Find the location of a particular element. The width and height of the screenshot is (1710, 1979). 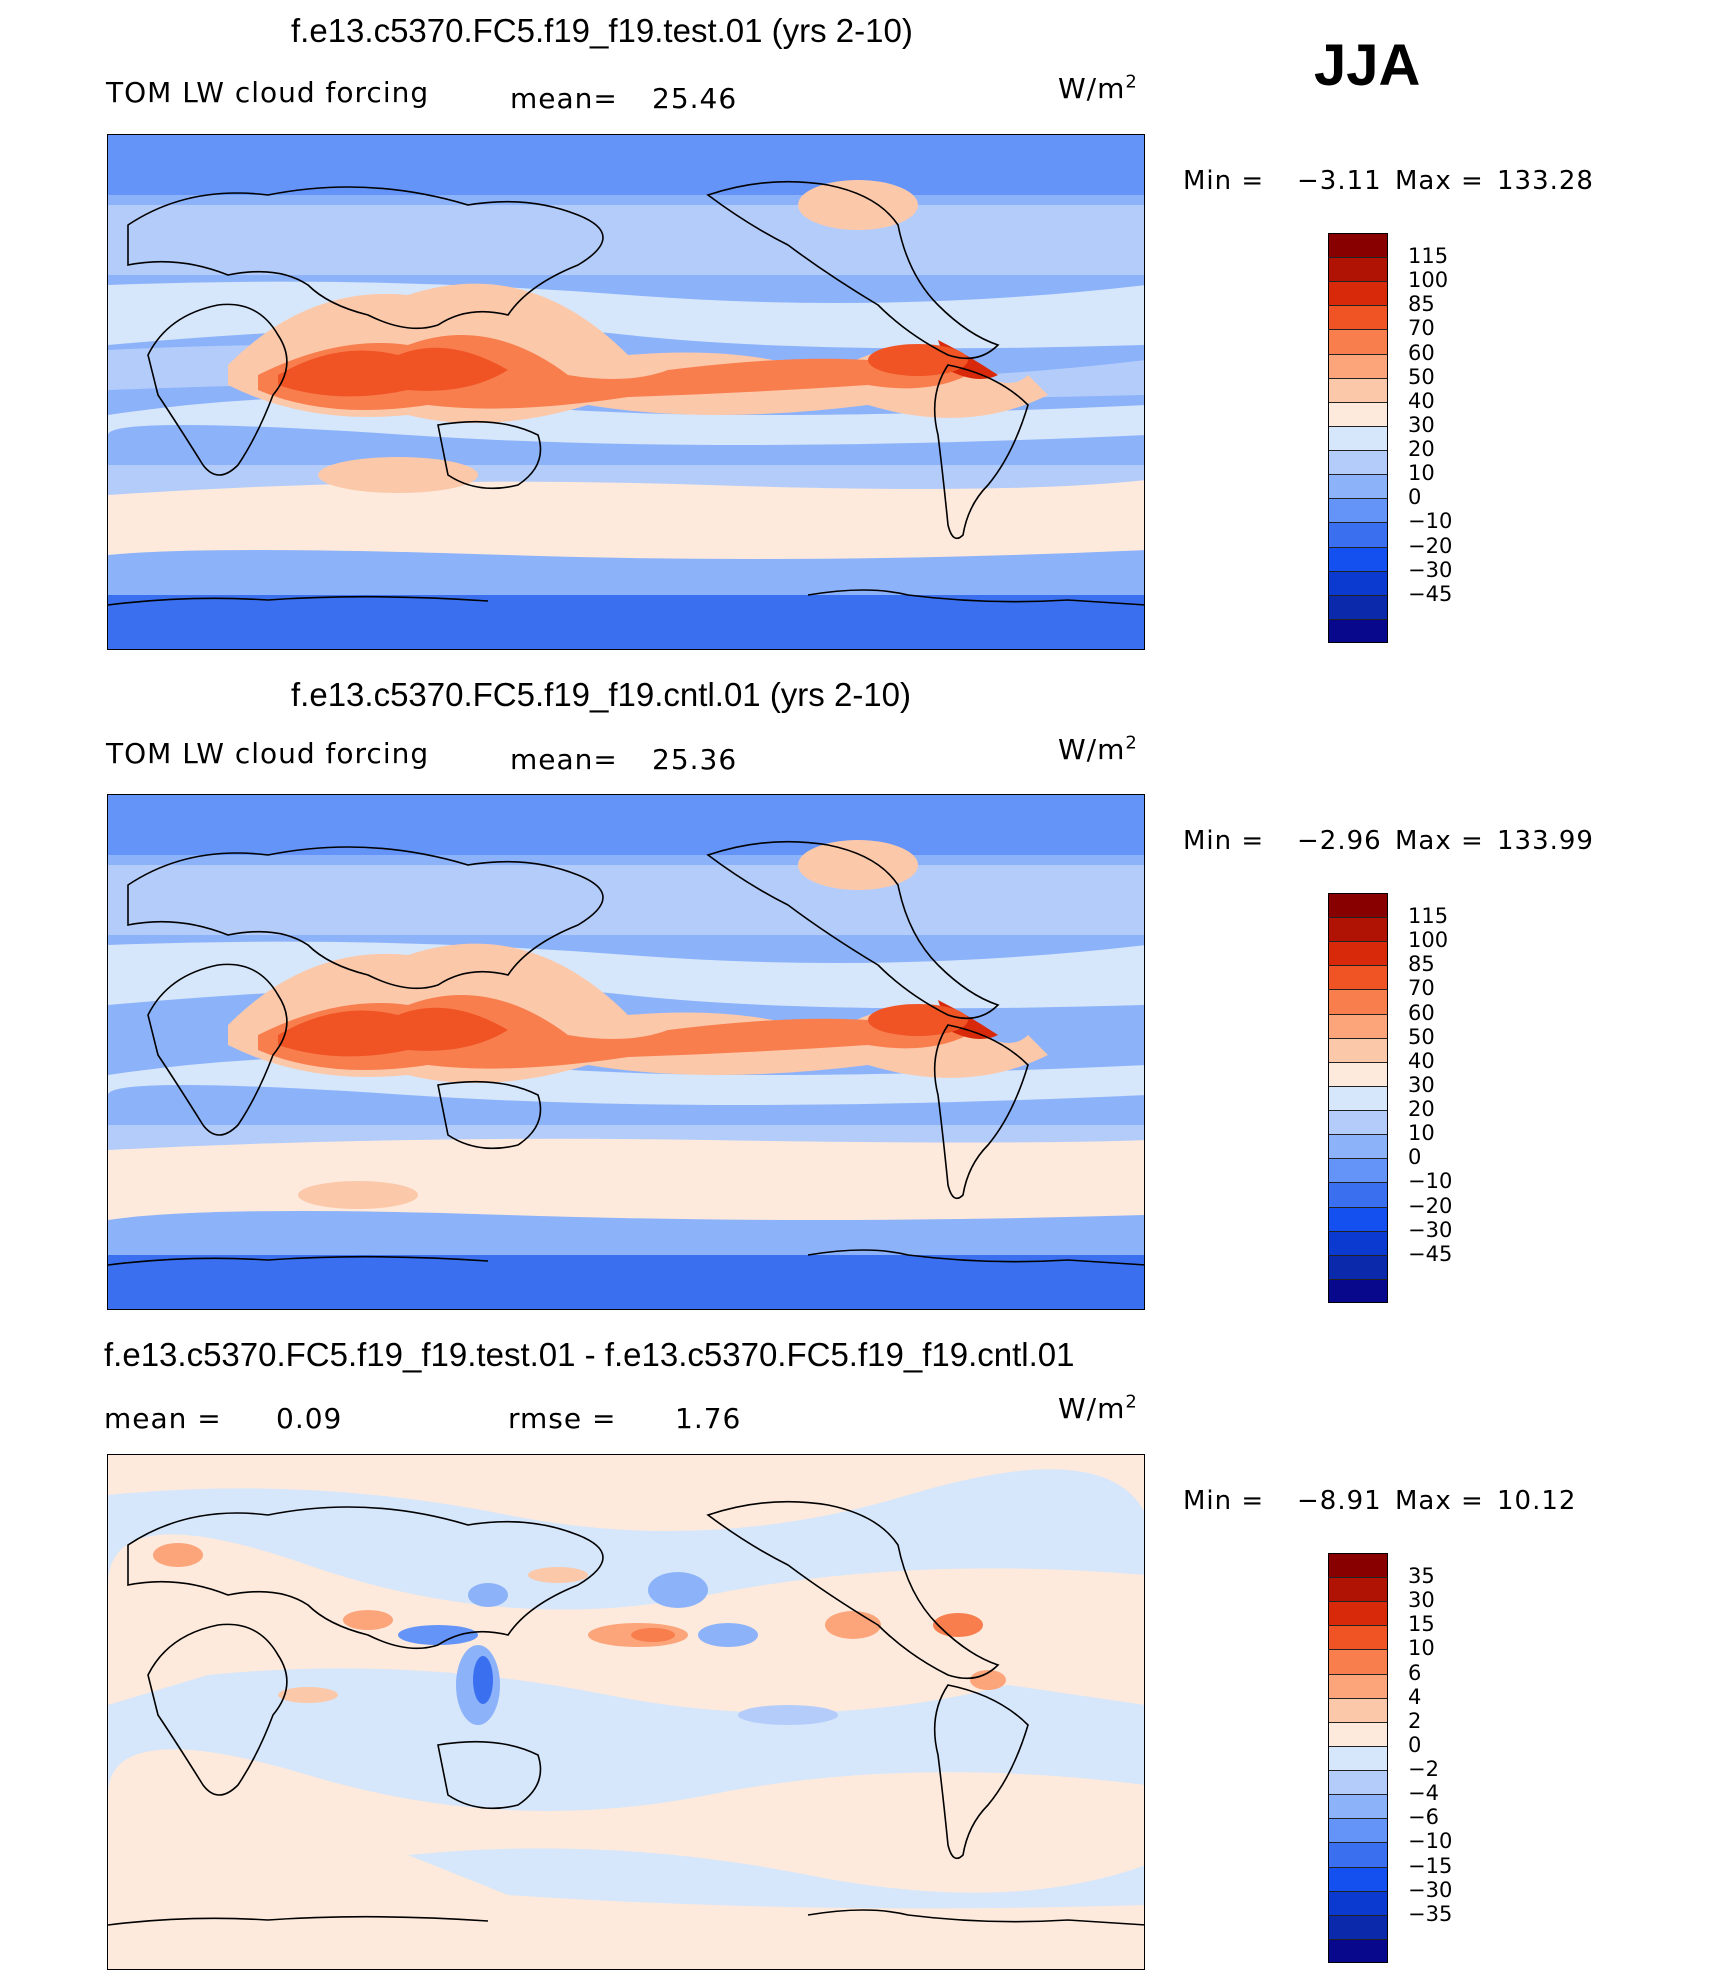

colorbar-tick-label: −6 is located at coordinates (1423, 1817).